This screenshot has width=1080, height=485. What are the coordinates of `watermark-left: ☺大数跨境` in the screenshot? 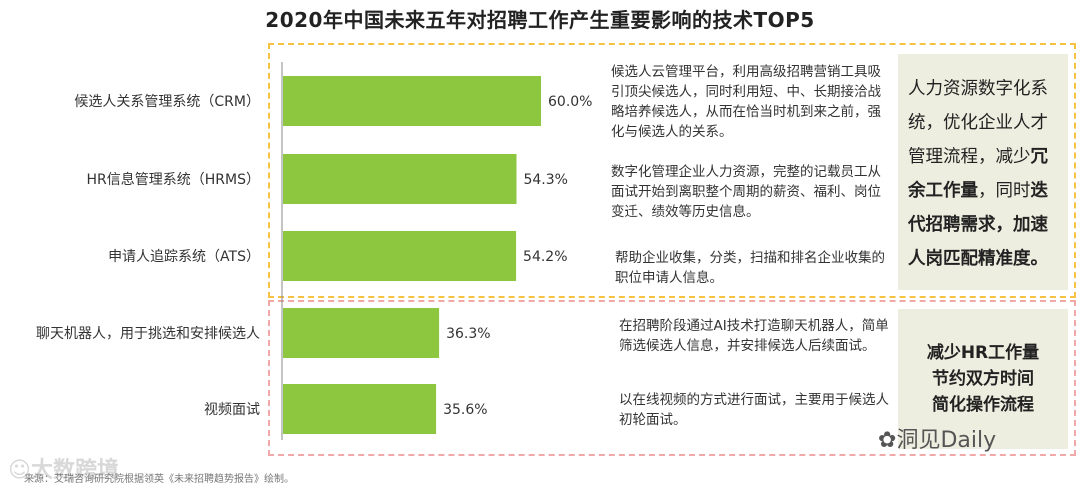 It's located at (63, 470).